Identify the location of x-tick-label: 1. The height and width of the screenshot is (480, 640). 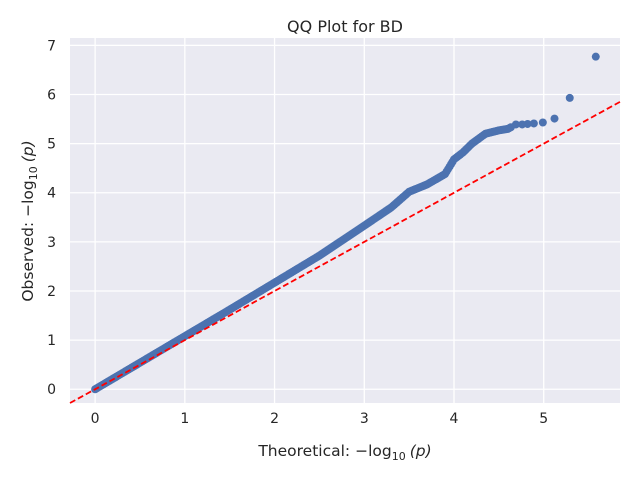
(184, 419).